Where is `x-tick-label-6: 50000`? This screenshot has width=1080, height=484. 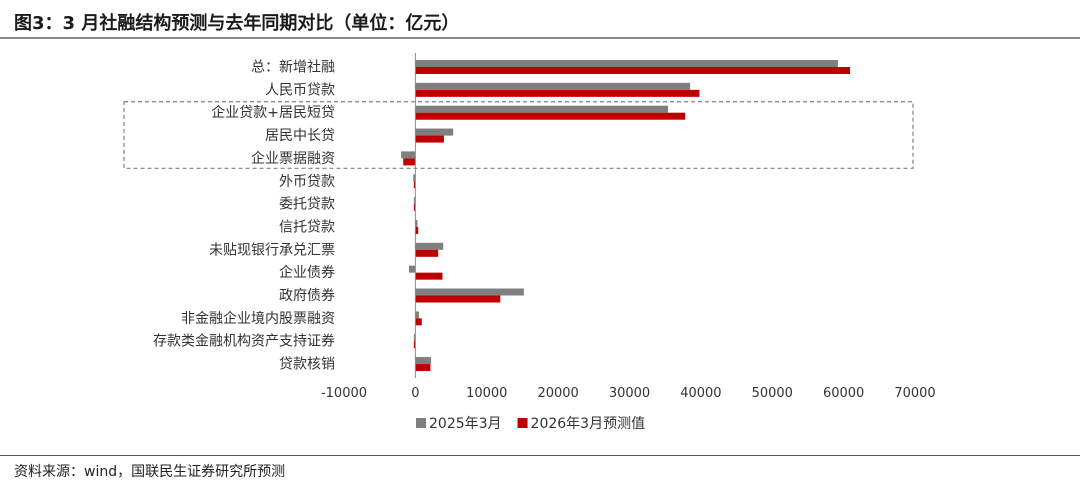 x-tick-label-6: 50000 is located at coordinates (772, 393).